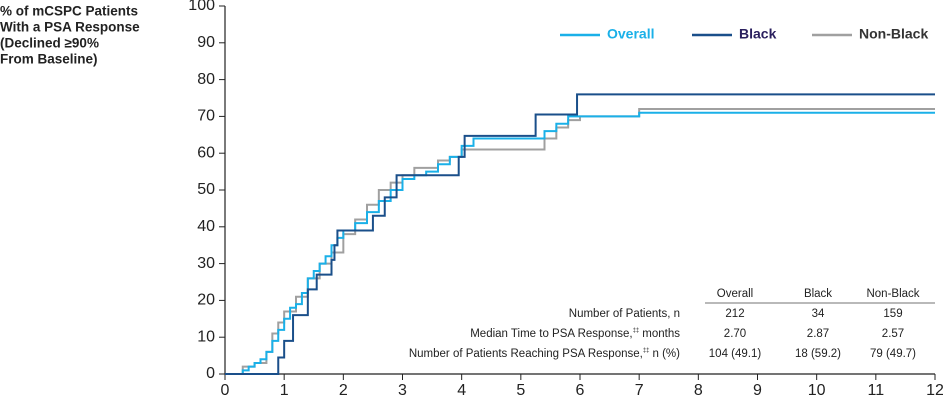  Describe the element at coordinates (206, 152) in the screenshot. I see `y-tick-label: 60` at that location.